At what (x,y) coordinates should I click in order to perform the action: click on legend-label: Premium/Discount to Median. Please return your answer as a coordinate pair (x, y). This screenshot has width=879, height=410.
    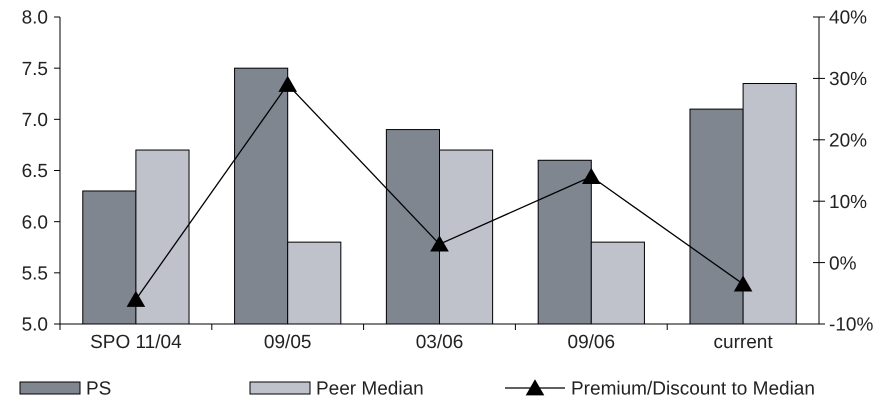
    Looking at the image, I should click on (693, 389).